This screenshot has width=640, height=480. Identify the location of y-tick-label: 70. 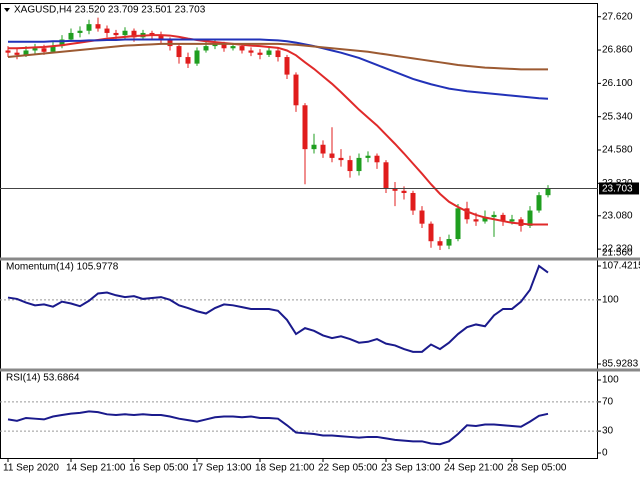
(608, 402).